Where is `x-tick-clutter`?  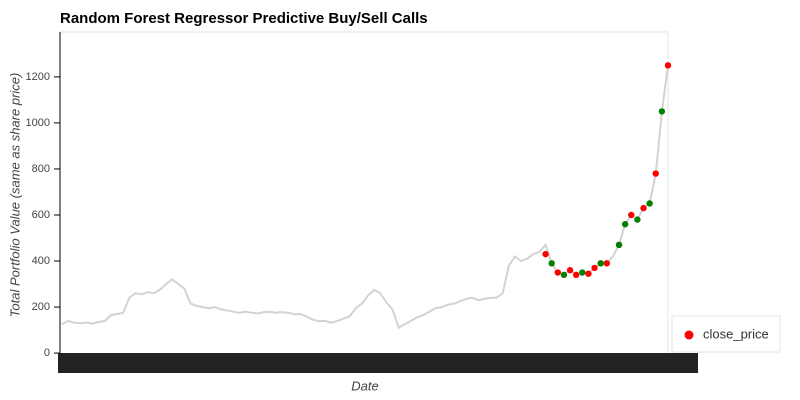 x-tick-clutter is located at coordinates (378, 363).